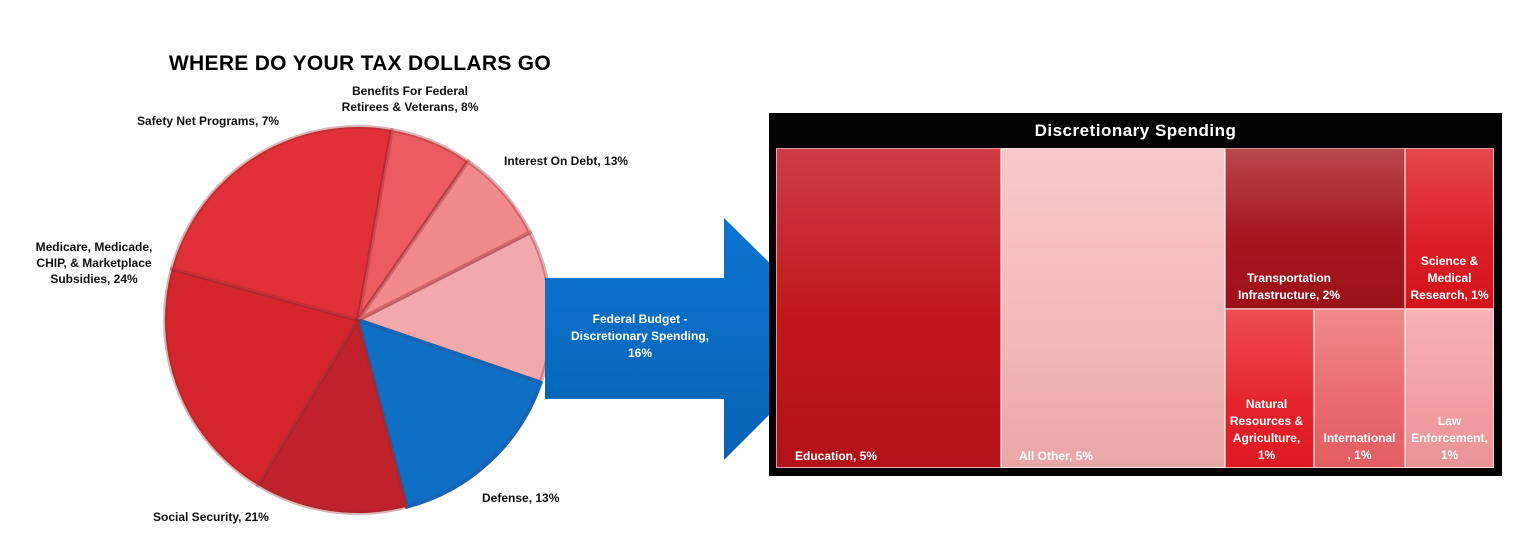 The height and width of the screenshot is (552, 1523). I want to click on pie-chart-title: WHERE DO YOUR TAX DOLLARS GO, so click(360, 63).